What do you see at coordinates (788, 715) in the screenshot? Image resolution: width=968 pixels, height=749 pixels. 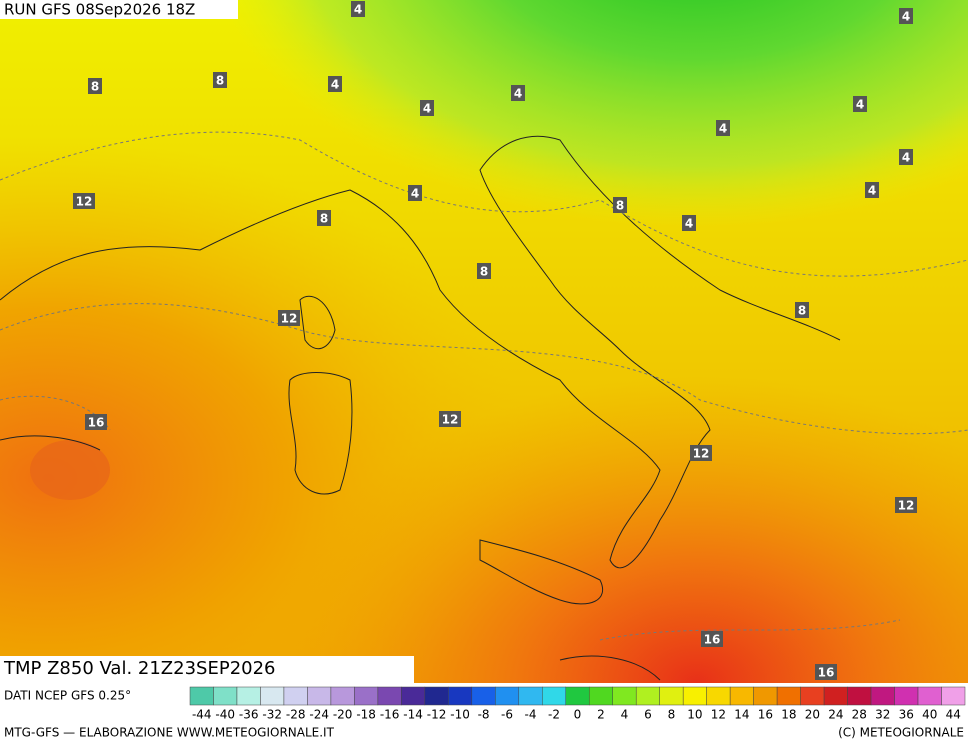 I see `colorbar-label: 18` at bounding box center [788, 715].